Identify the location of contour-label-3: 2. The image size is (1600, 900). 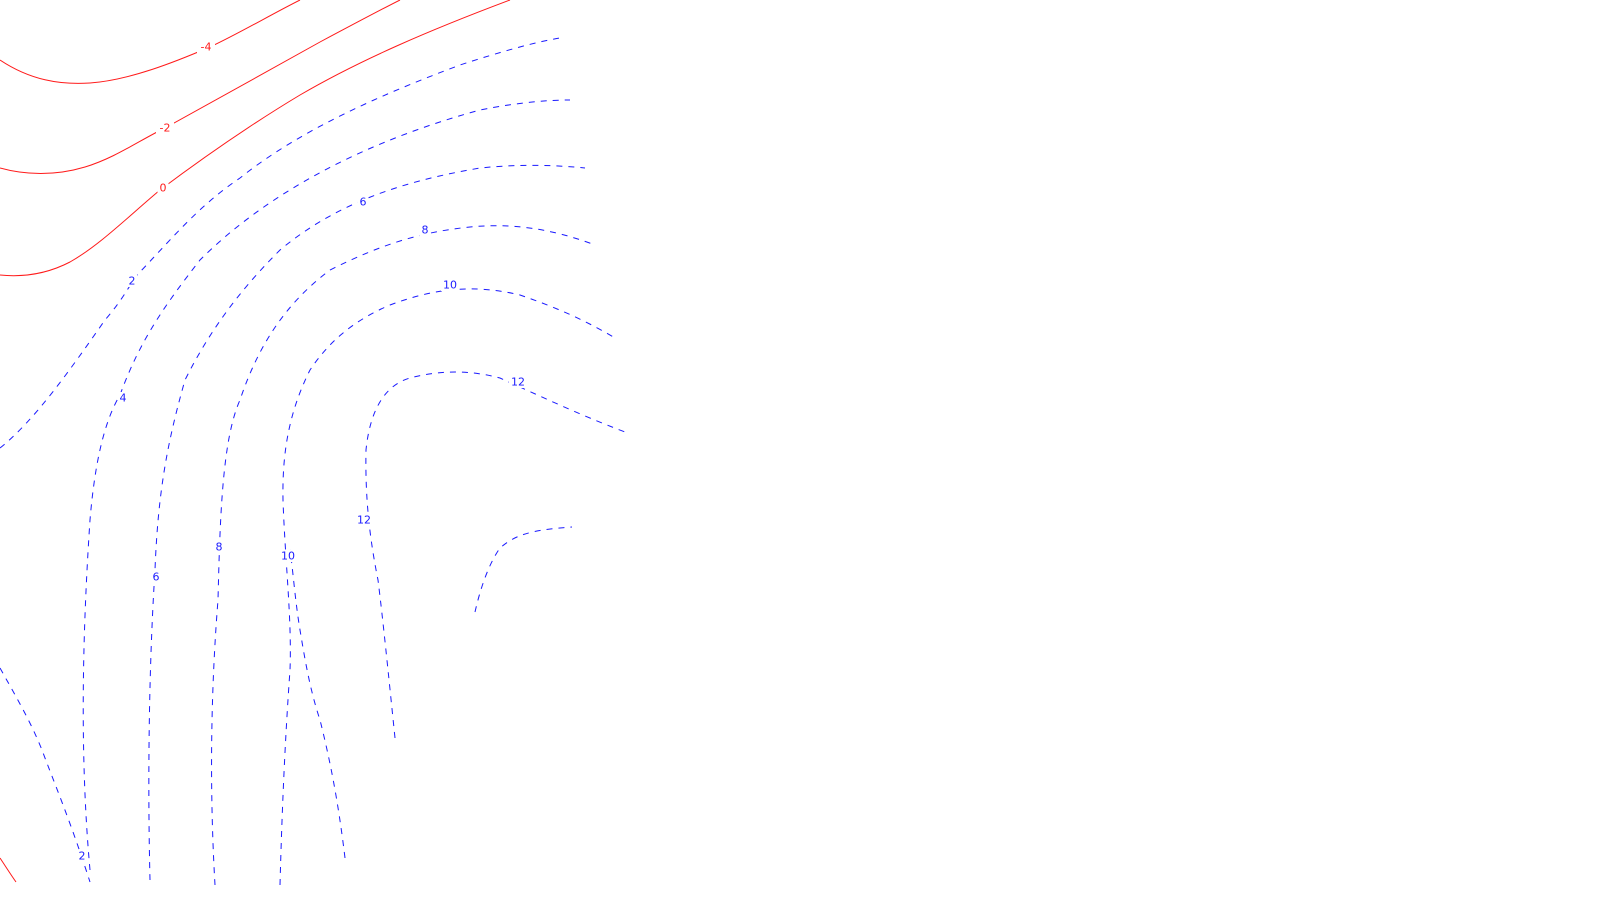
(132, 281).